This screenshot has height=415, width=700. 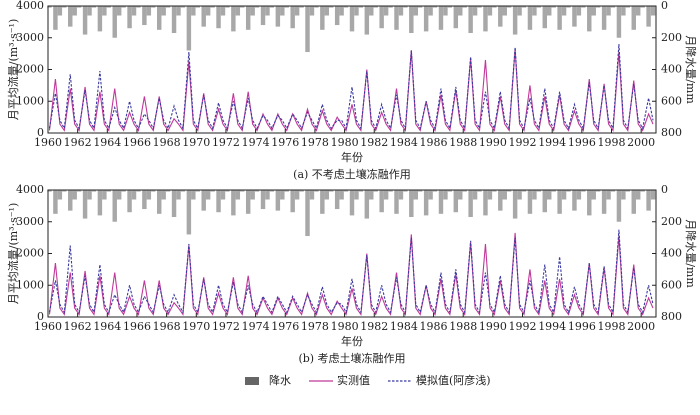 What do you see at coordinates (30, 253) in the screenshot?
I see `y-tick-label: 2000` at bounding box center [30, 253].